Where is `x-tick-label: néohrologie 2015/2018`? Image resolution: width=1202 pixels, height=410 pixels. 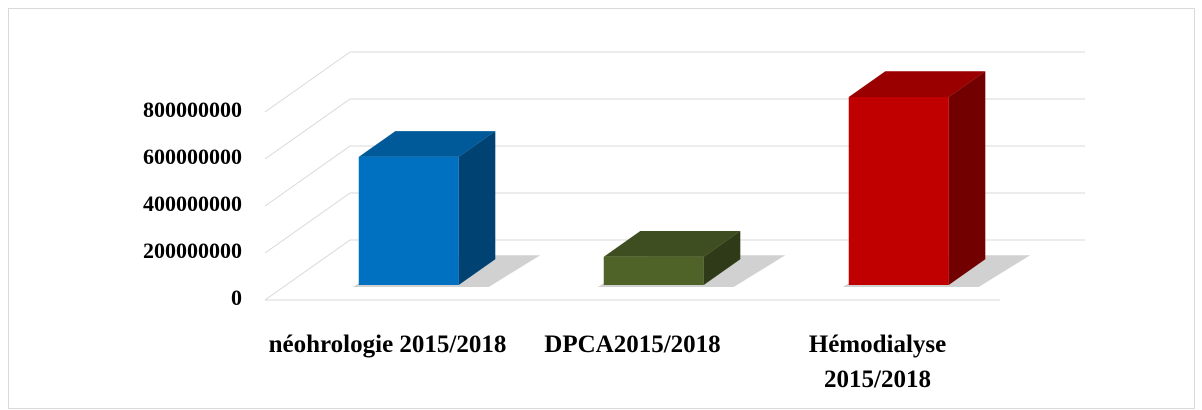 x-tick-label: néohrologie 2015/2018 is located at coordinates (387, 344).